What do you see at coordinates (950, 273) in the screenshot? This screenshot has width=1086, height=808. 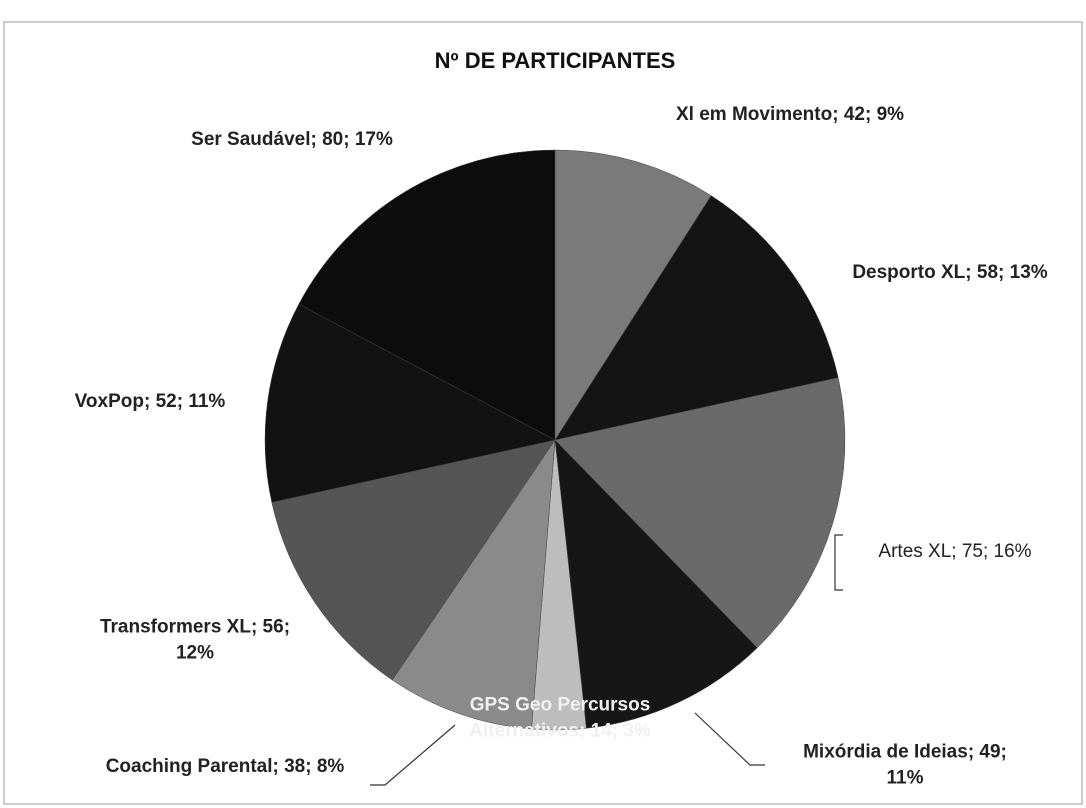 I see `data-label: Desporto XL; 58; 13%` at bounding box center [950, 273].